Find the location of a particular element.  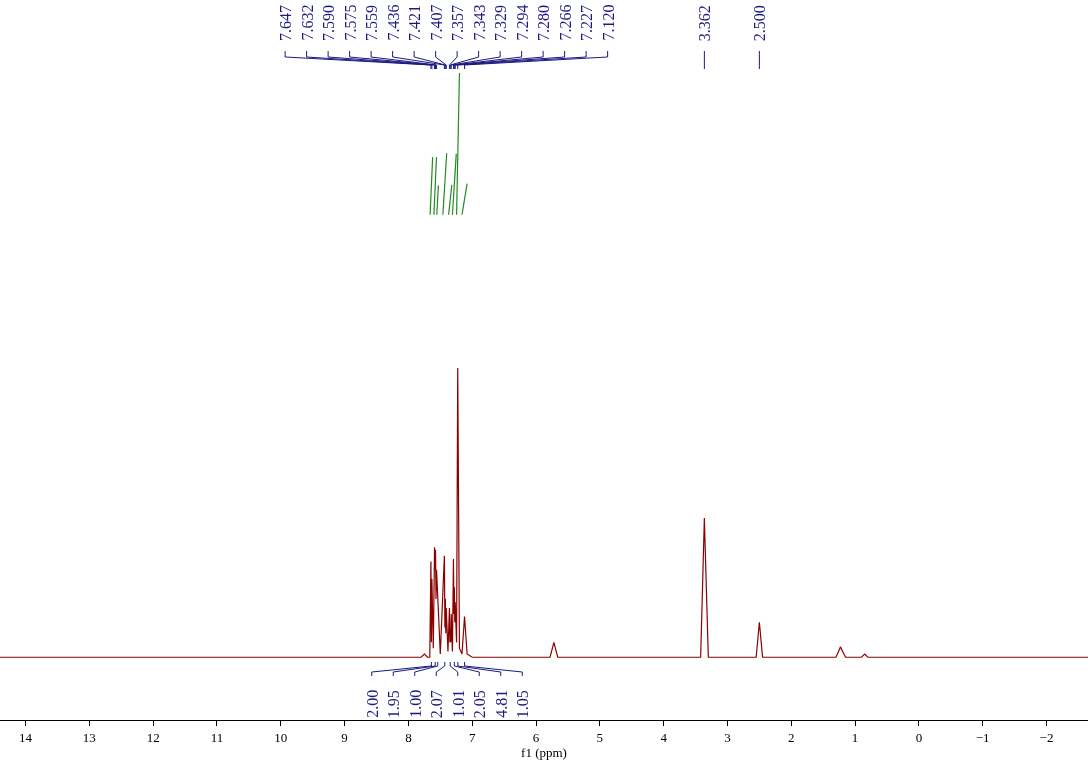

annotation: 7.575 is located at coordinates (350, 22).